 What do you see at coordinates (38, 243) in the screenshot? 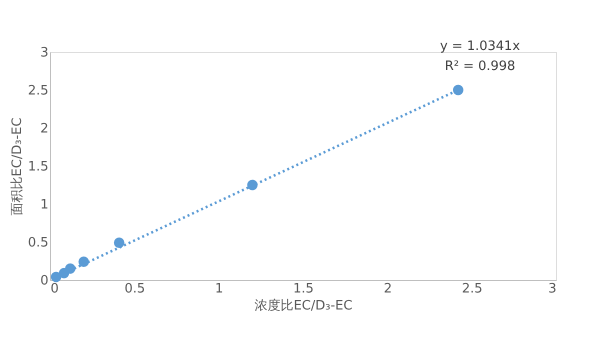
I see `y-tick-label: 0.5` at bounding box center [38, 243].